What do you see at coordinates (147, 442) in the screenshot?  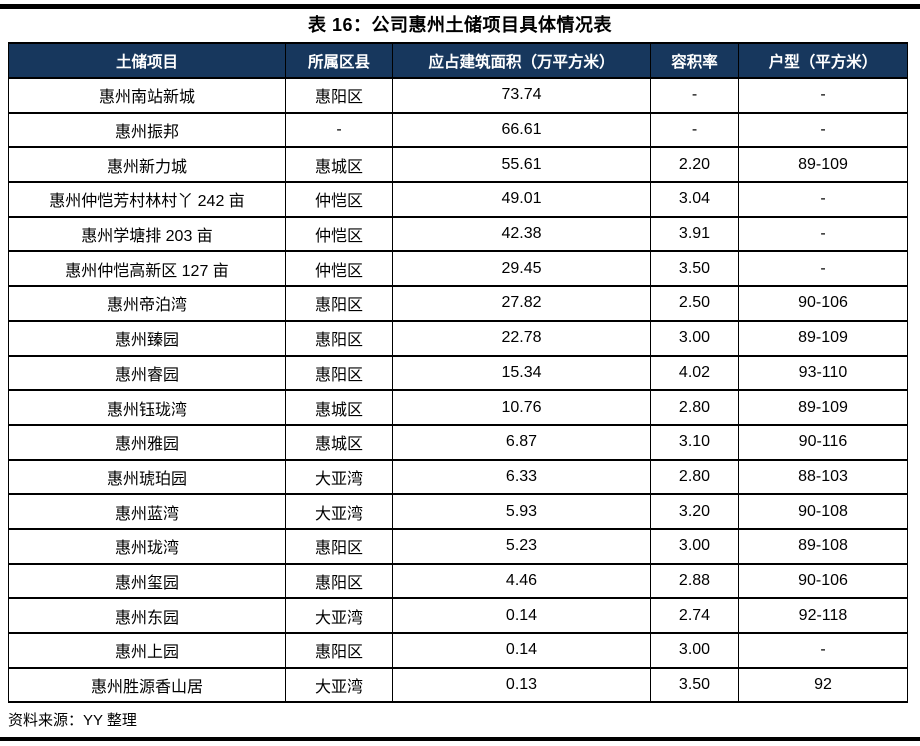 I see `table-cell: 惠州雅园` at bounding box center [147, 442].